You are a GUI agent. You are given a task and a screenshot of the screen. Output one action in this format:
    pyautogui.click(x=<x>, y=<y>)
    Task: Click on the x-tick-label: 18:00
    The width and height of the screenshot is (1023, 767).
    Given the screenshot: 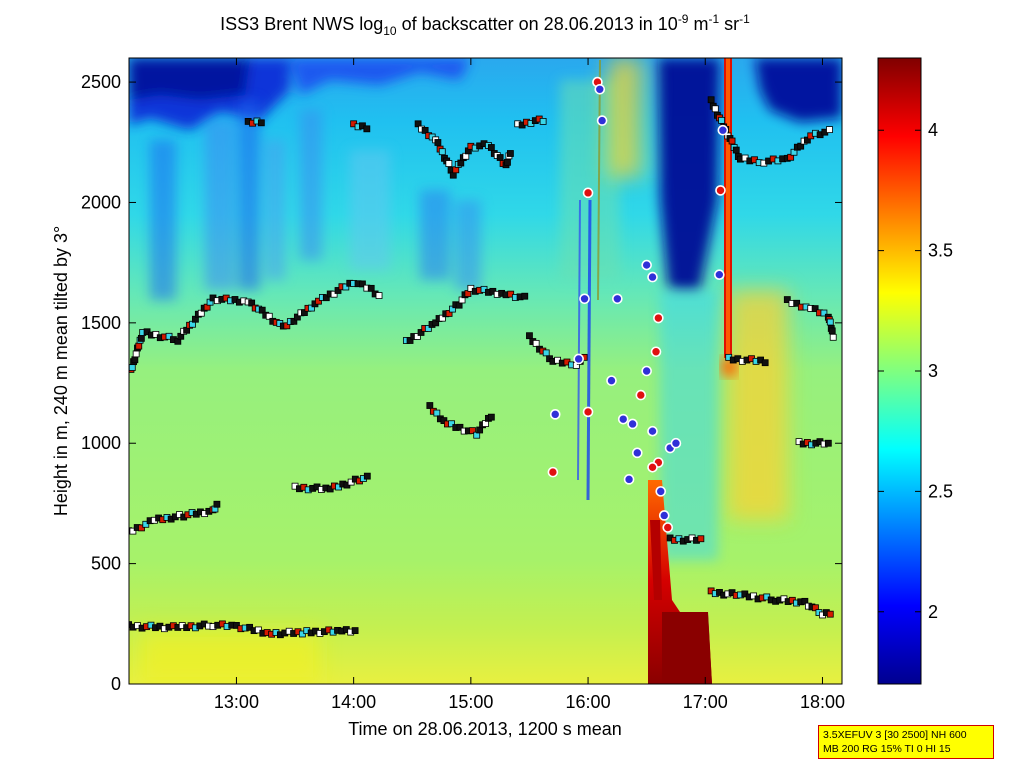 What is the action you would take?
    pyautogui.click(x=822, y=702)
    